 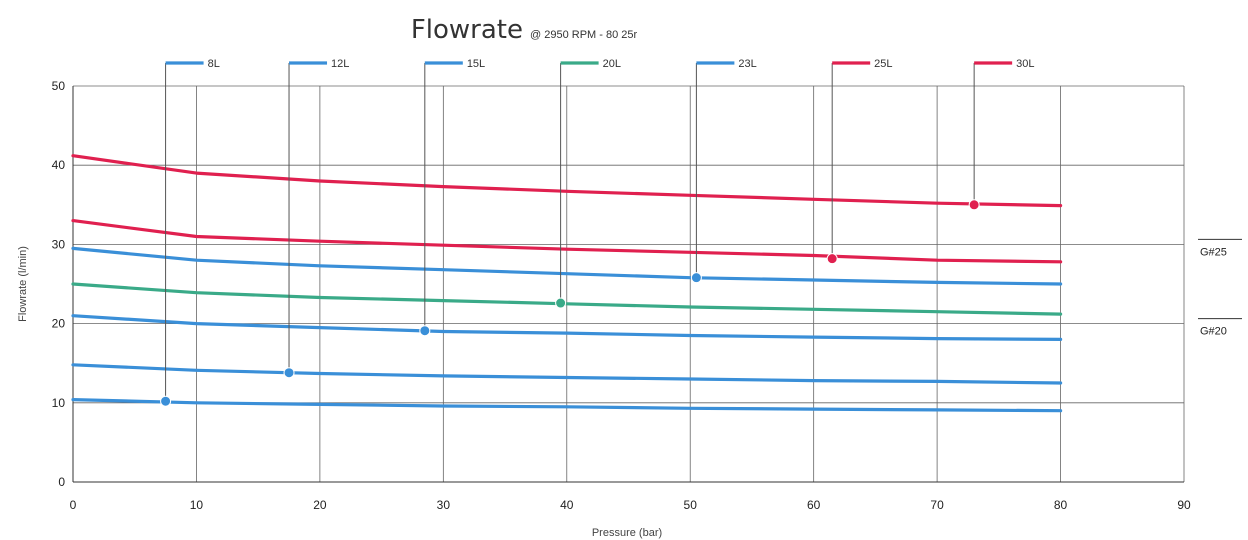 I want to click on legend-label: 15L, so click(x=476, y=64).